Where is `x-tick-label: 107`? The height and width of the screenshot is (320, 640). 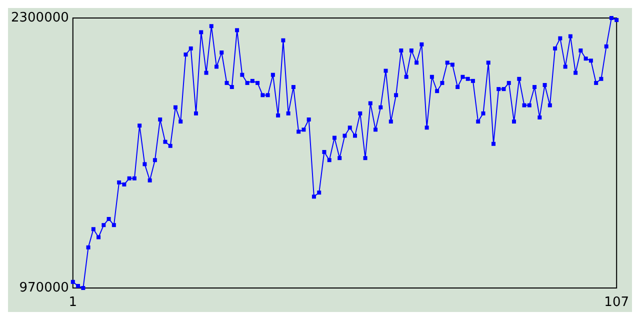
x-tick-label: 107 is located at coordinates (617, 302).